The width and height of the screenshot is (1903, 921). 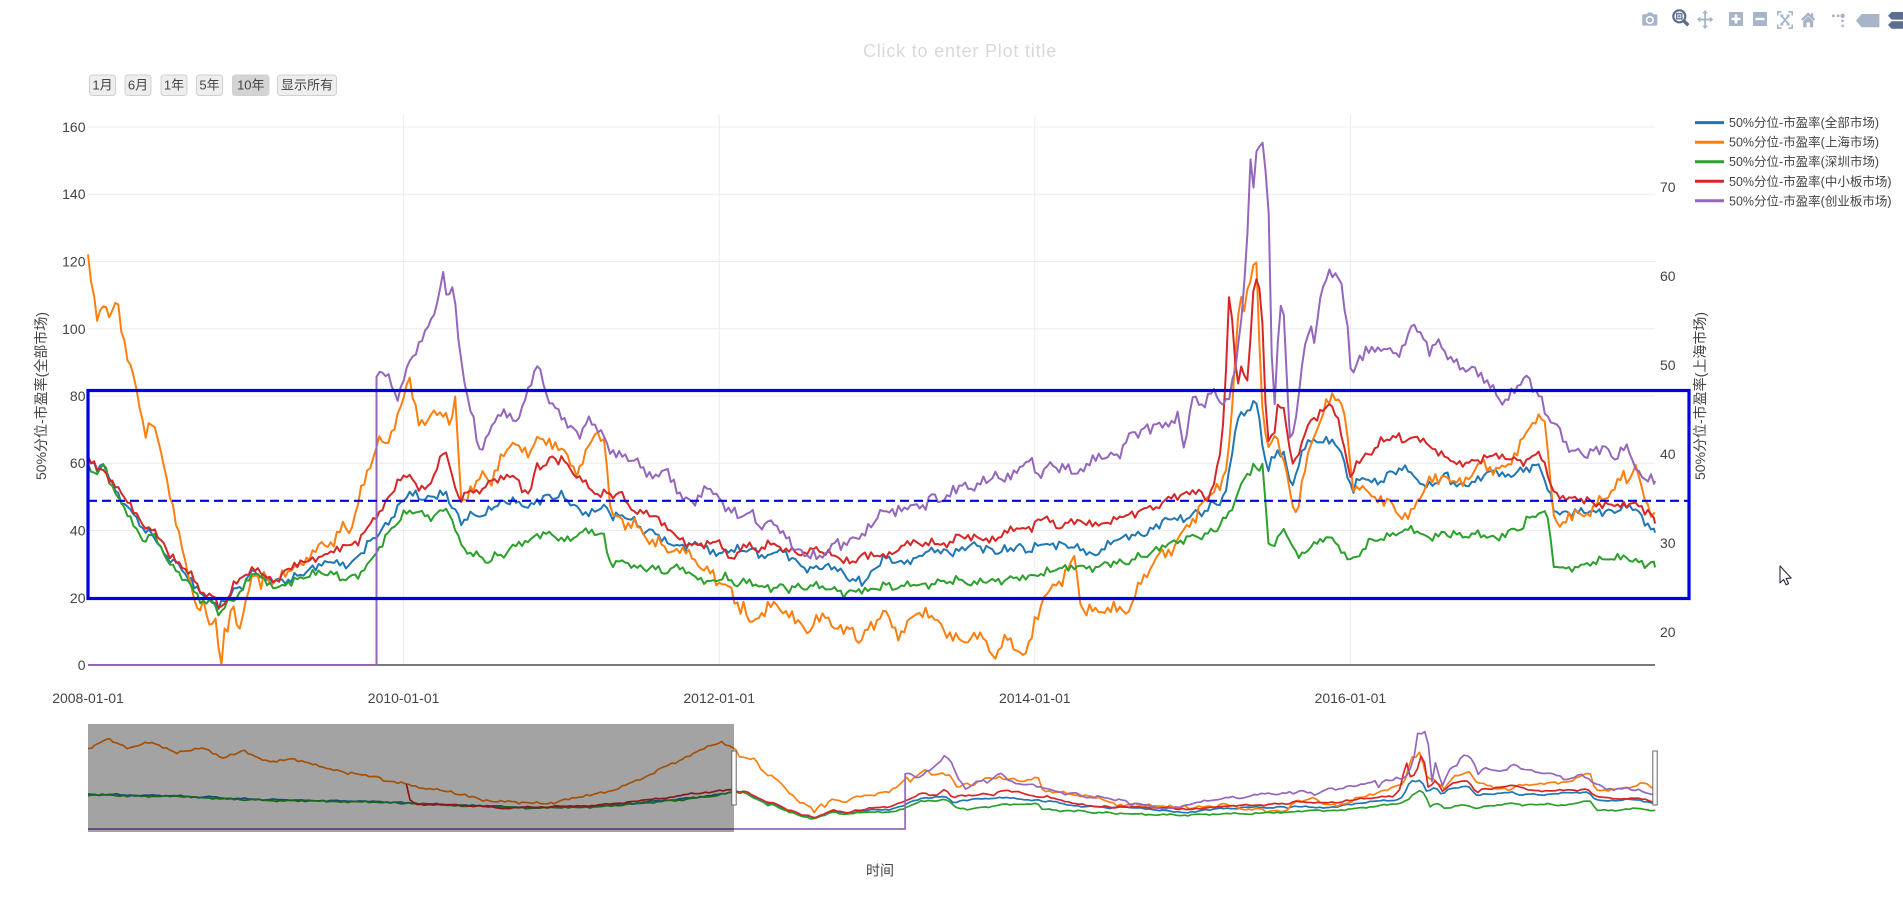 What do you see at coordinates (1668, 543) in the screenshot?
I see `svg-text: 30` at bounding box center [1668, 543].